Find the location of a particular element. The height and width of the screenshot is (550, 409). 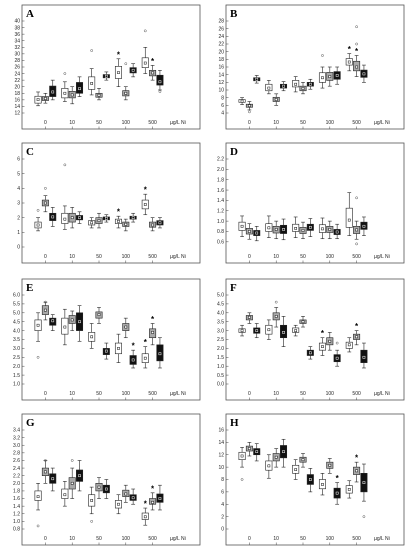

panel-label: D is located at coordinates (234, 152).